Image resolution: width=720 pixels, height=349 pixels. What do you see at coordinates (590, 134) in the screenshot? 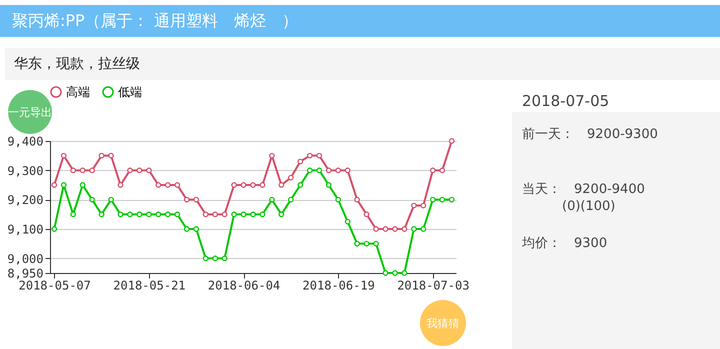
I see `text: 前一天： 9200-9300` at bounding box center [590, 134].